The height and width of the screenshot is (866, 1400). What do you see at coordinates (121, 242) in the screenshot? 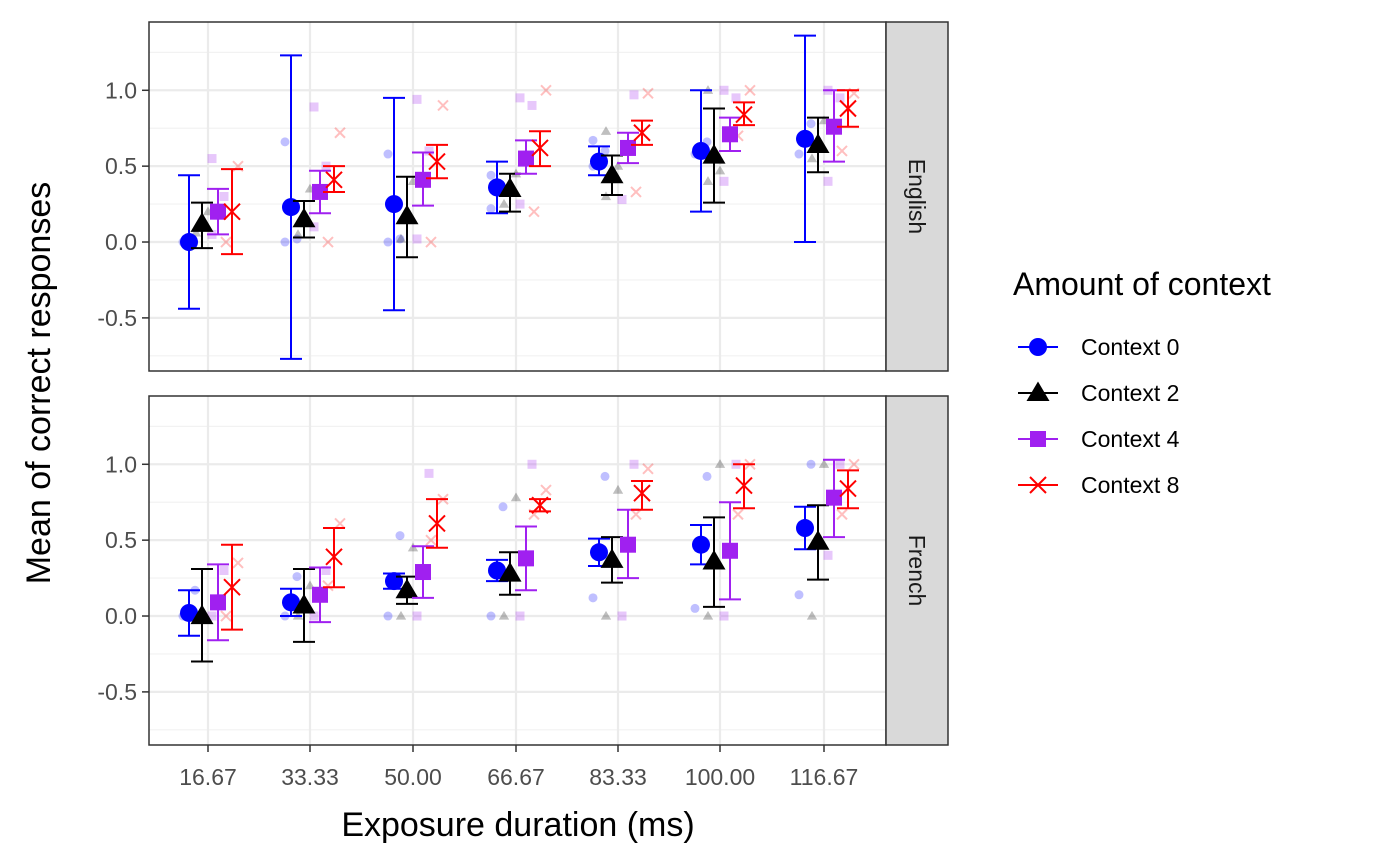
I see `y-tick-label: 0.0` at bounding box center [121, 242].